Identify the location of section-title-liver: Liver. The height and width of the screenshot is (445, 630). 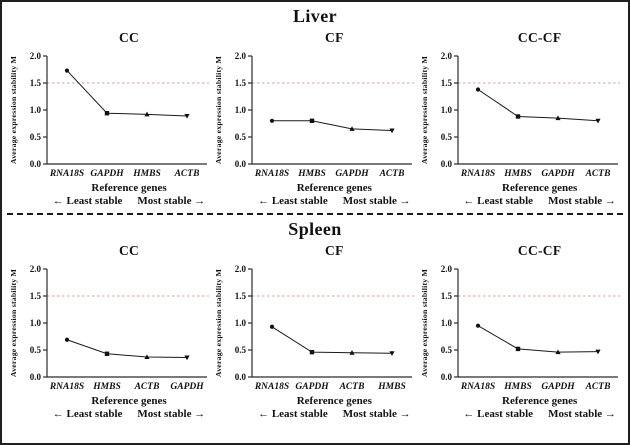
(315, 16).